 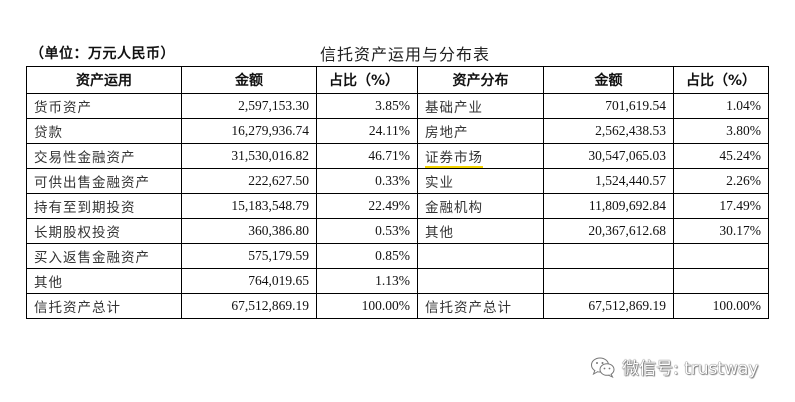 What do you see at coordinates (608, 231) in the screenshot?
I see `dist-amount: 20,367,612.68` at bounding box center [608, 231].